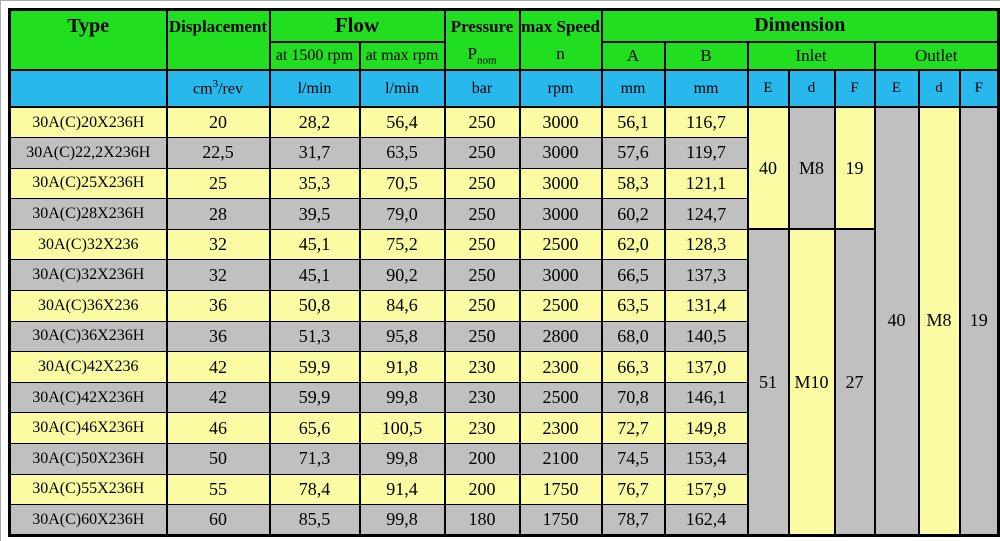  I want to click on pressure-symbol: Pnom, so click(482, 55).